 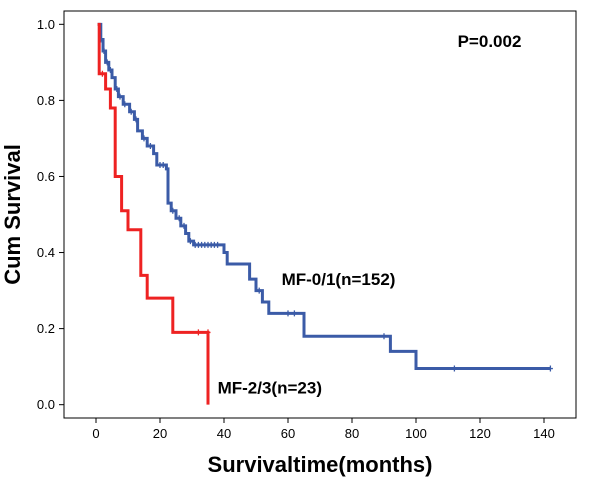 What do you see at coordinates (270, 387) in the screenshot?
I see `annotation-2: MF-2/3(n=23)` at bounding box center [270, 387].